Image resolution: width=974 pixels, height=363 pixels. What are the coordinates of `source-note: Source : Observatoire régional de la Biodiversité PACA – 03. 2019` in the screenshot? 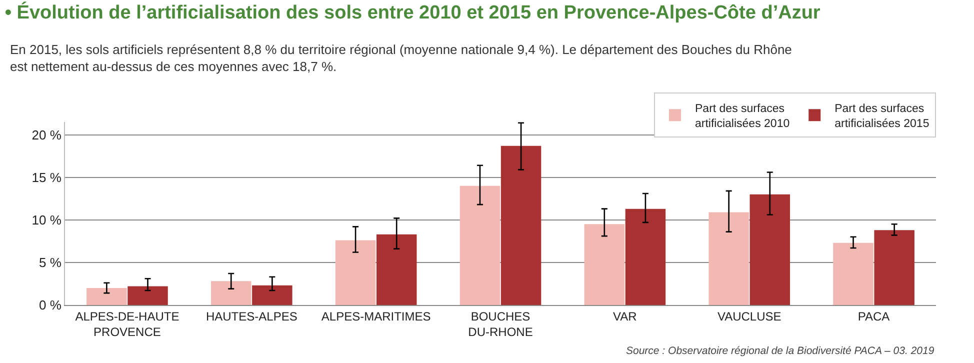 It's located at (780, 351).